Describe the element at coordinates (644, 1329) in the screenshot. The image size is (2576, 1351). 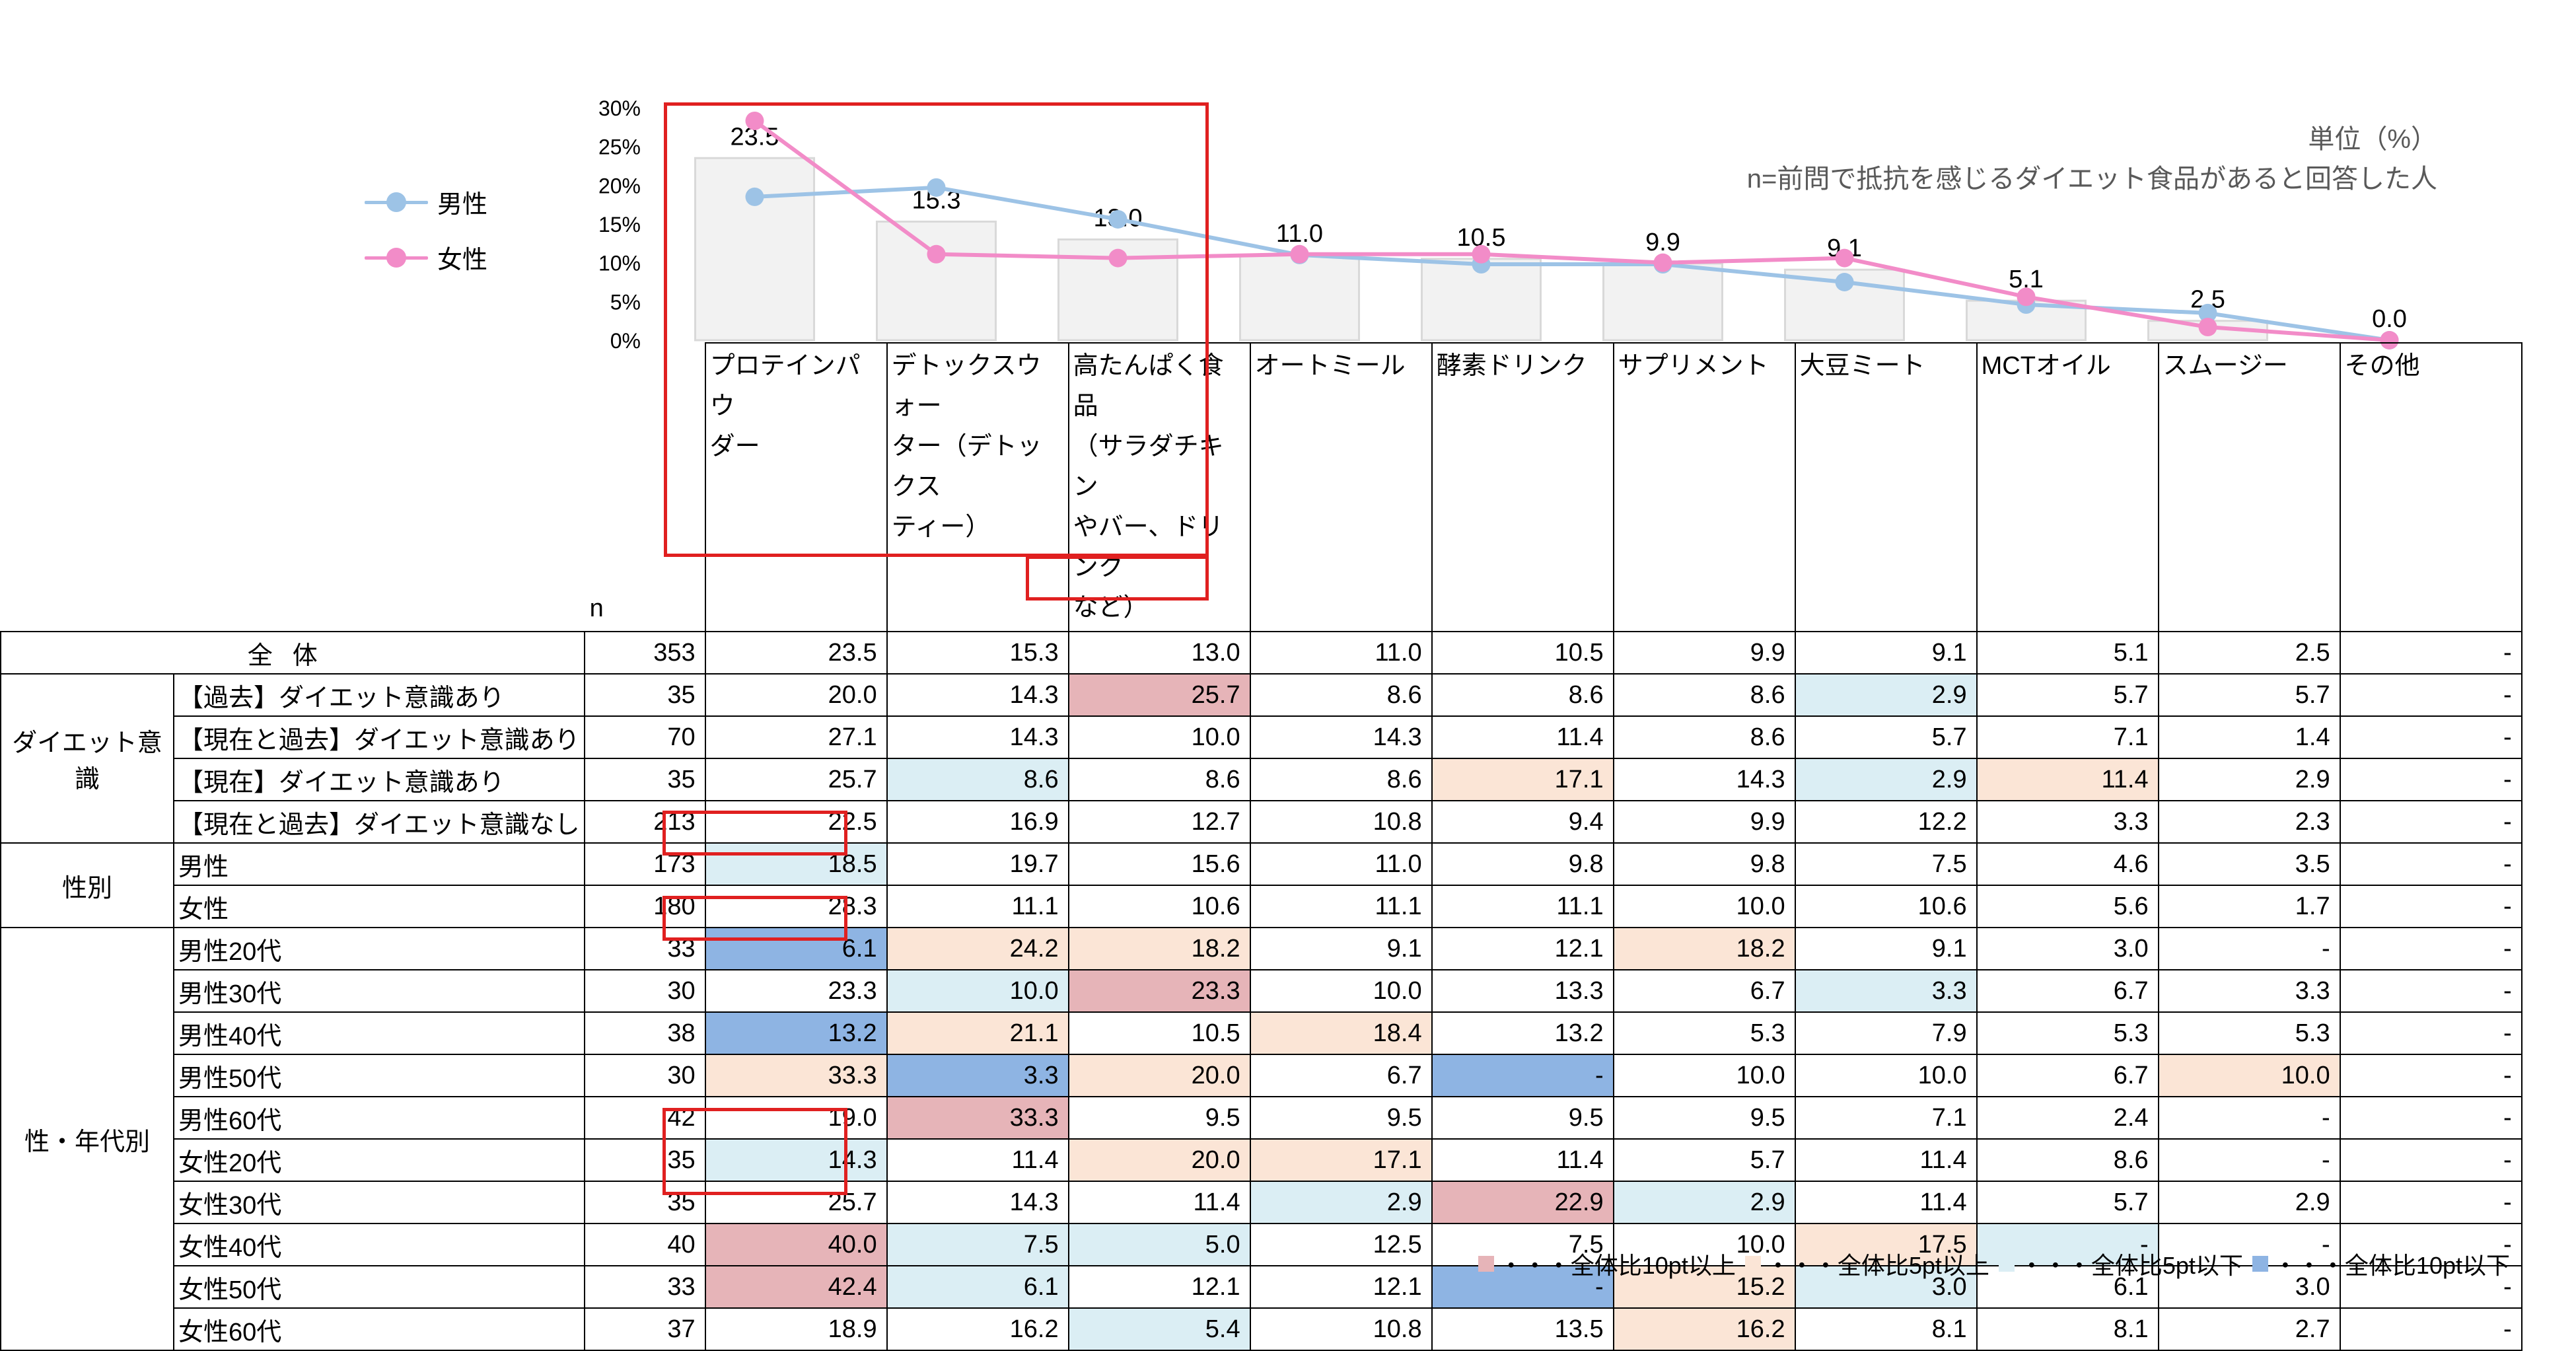
I see `n-cell: 37` at that location.